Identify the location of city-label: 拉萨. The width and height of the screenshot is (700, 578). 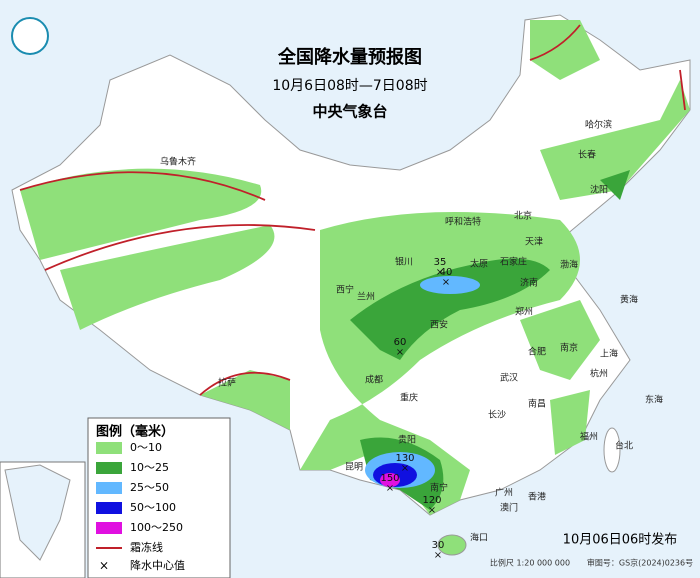
(227, 383).